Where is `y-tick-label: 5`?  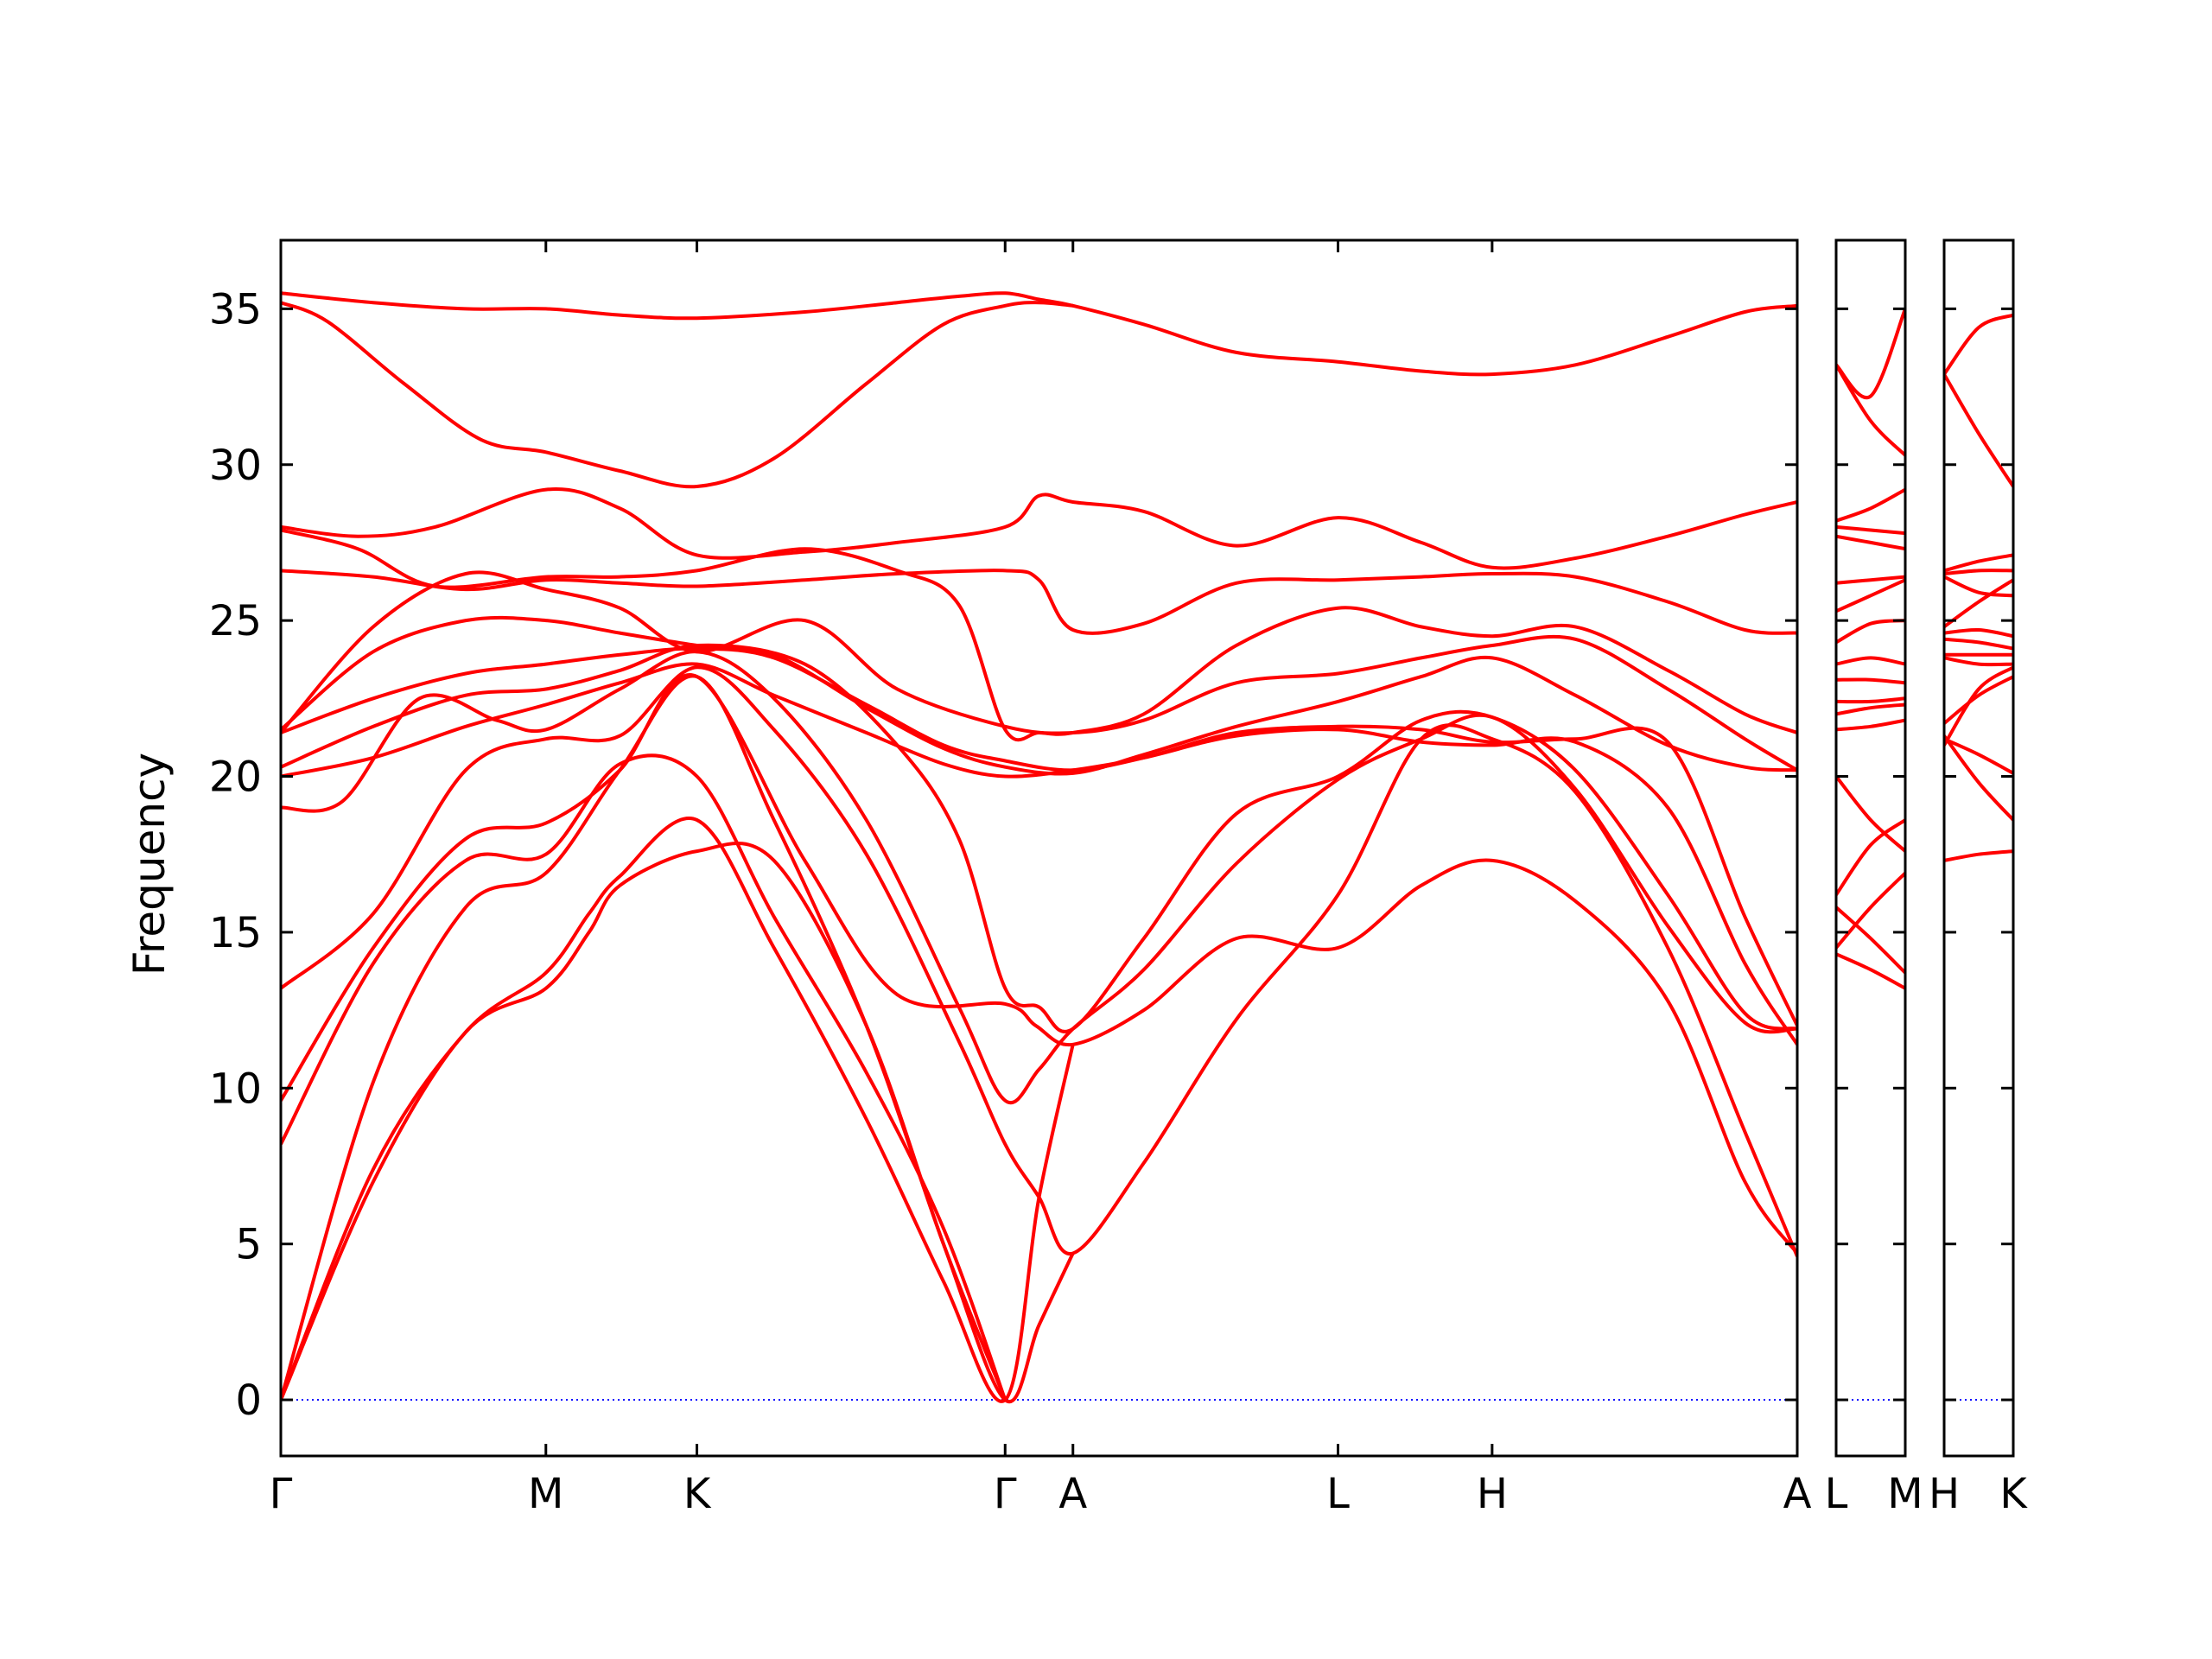
y-tick-label: 5 is located at coordinates (248, 1245).